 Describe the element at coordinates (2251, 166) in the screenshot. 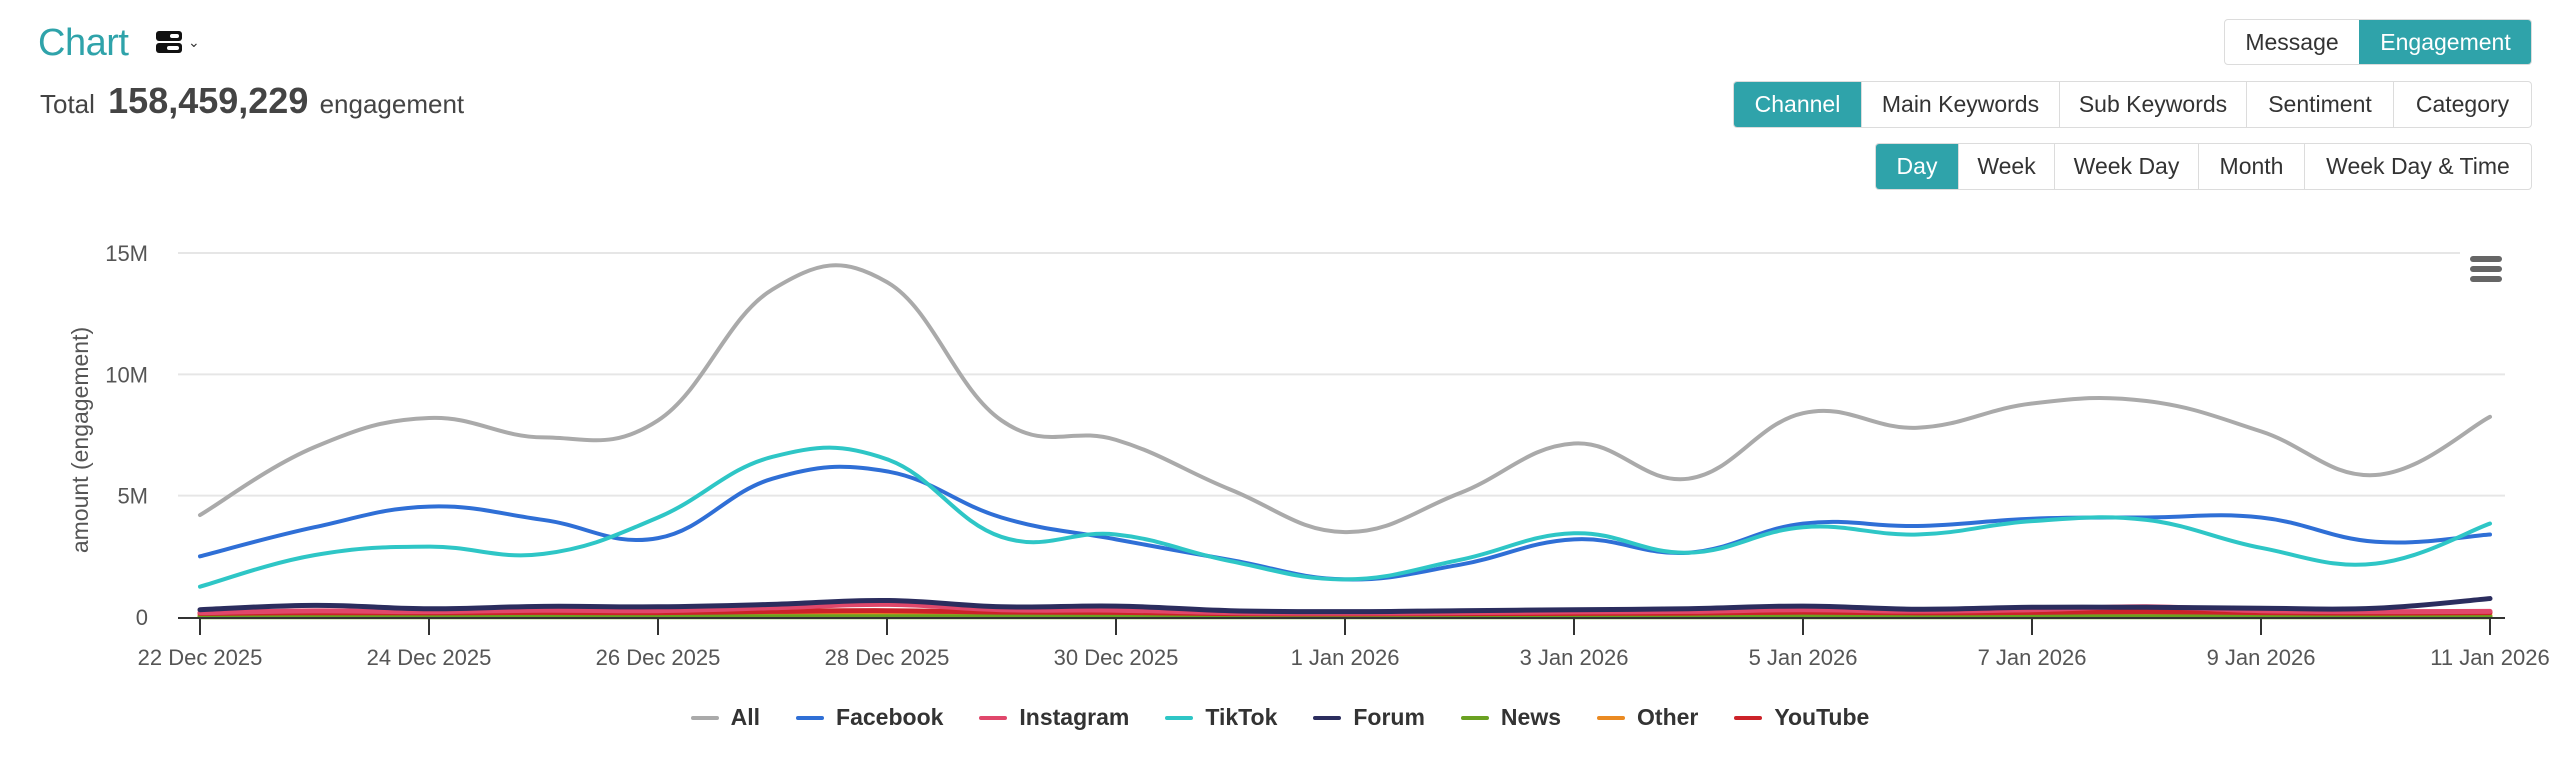

I see `tab-month: Month` at that location.